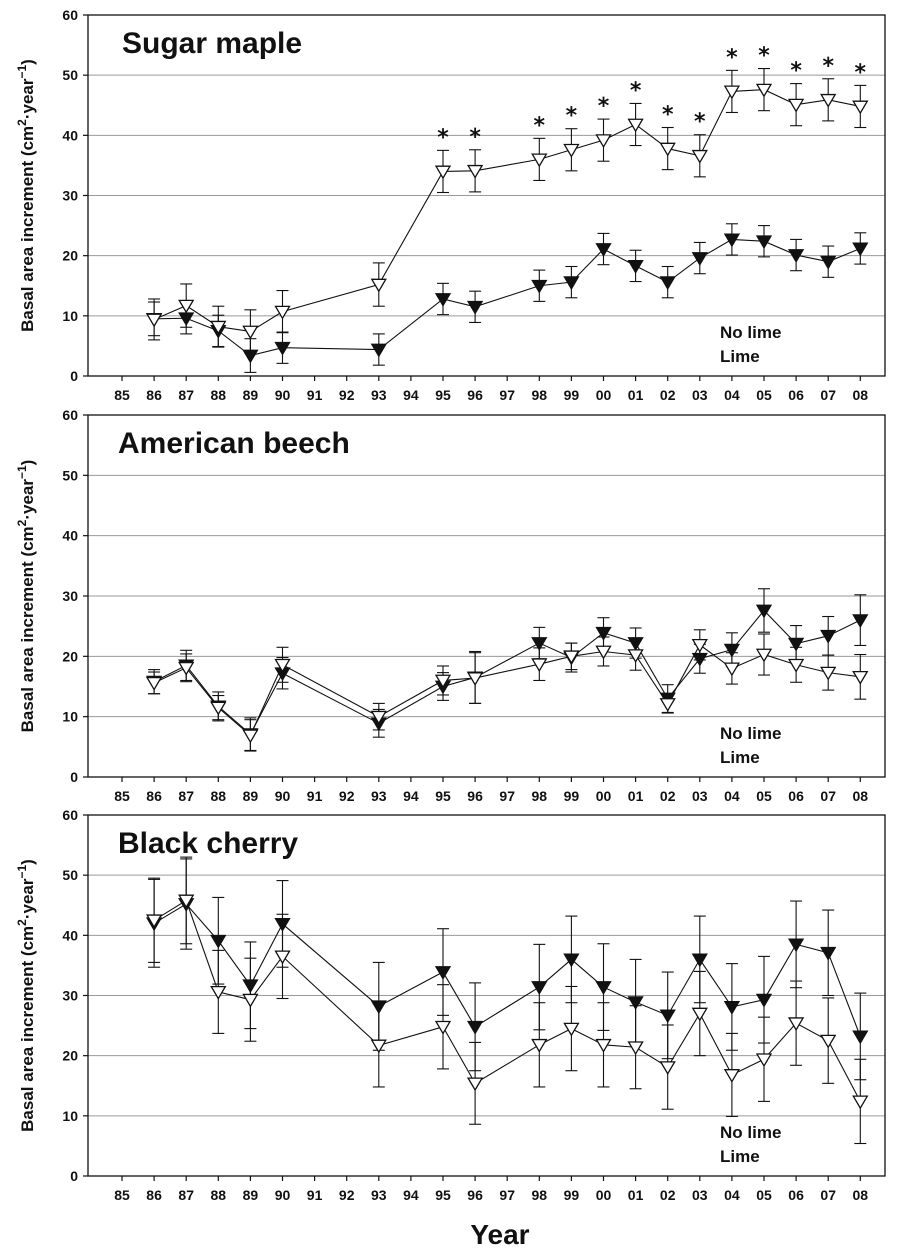 This screenshot has width=899, height=1256. I want to click on x-tick-label: 97, so click(507, 1195).